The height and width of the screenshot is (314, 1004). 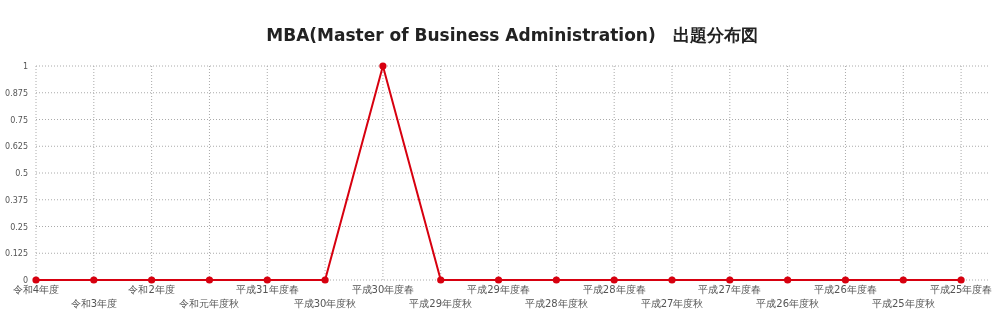 What do you see at coordinates (730, 289) in the screenshot?
I see `x-tick-label: 平成27年度春` at bounding box center [730, 289].